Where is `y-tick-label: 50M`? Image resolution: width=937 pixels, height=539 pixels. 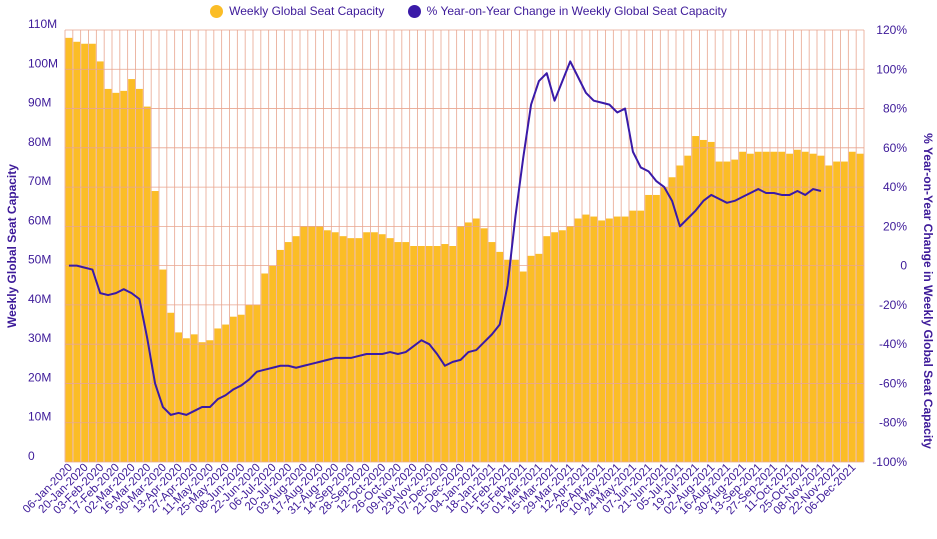 y-tick-label: 50M is located at coordinates (39, 260).